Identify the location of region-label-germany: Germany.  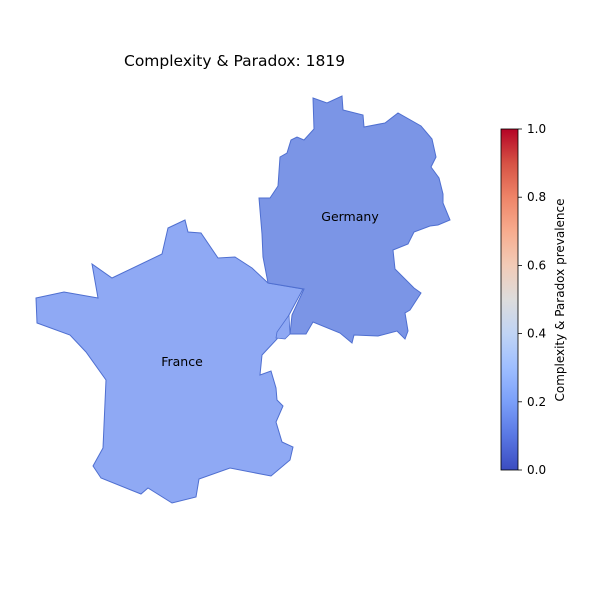
(350, 216).